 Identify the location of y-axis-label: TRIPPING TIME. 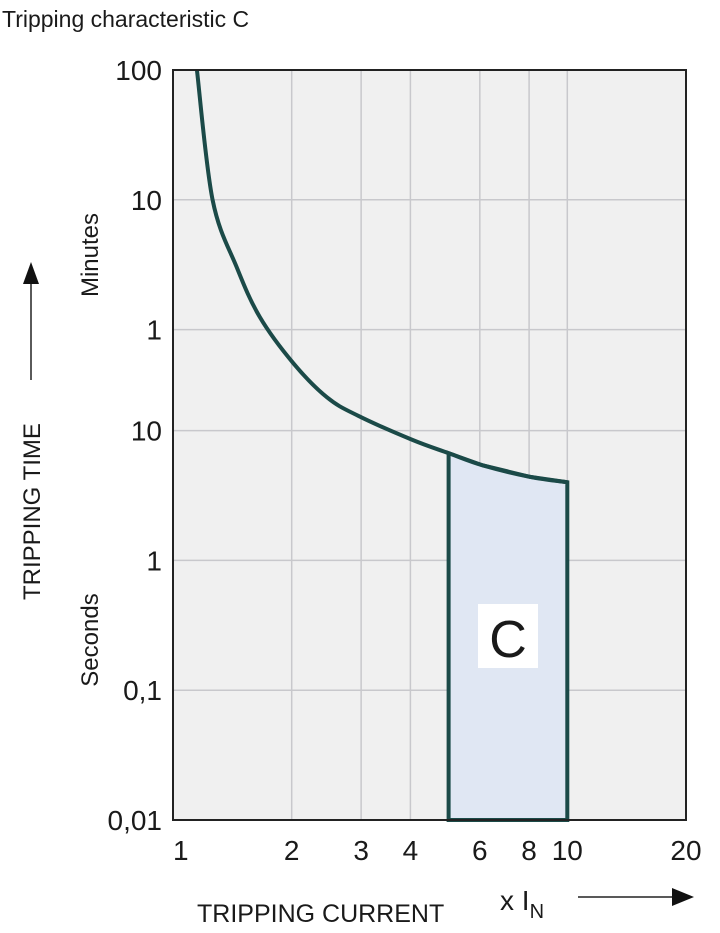
(32, 511).